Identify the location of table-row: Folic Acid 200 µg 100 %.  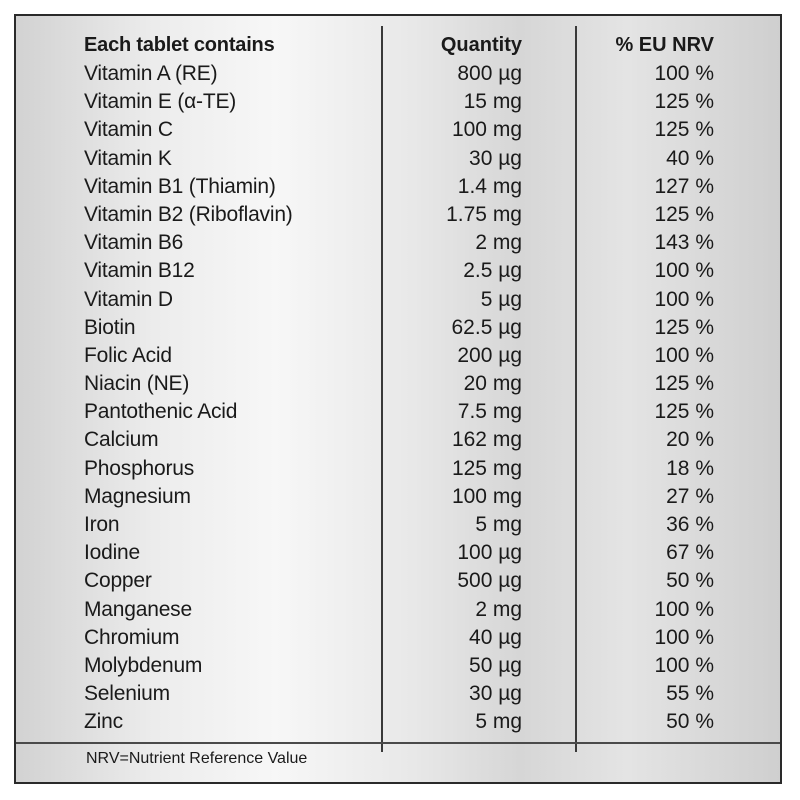
(398, 356).